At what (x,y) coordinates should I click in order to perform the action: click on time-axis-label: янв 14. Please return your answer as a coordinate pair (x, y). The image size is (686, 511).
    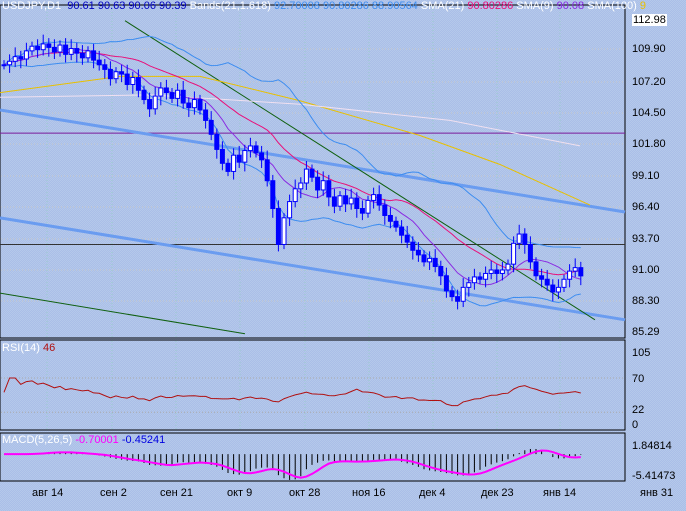
    Looking at the image, I should click on (560, 493).